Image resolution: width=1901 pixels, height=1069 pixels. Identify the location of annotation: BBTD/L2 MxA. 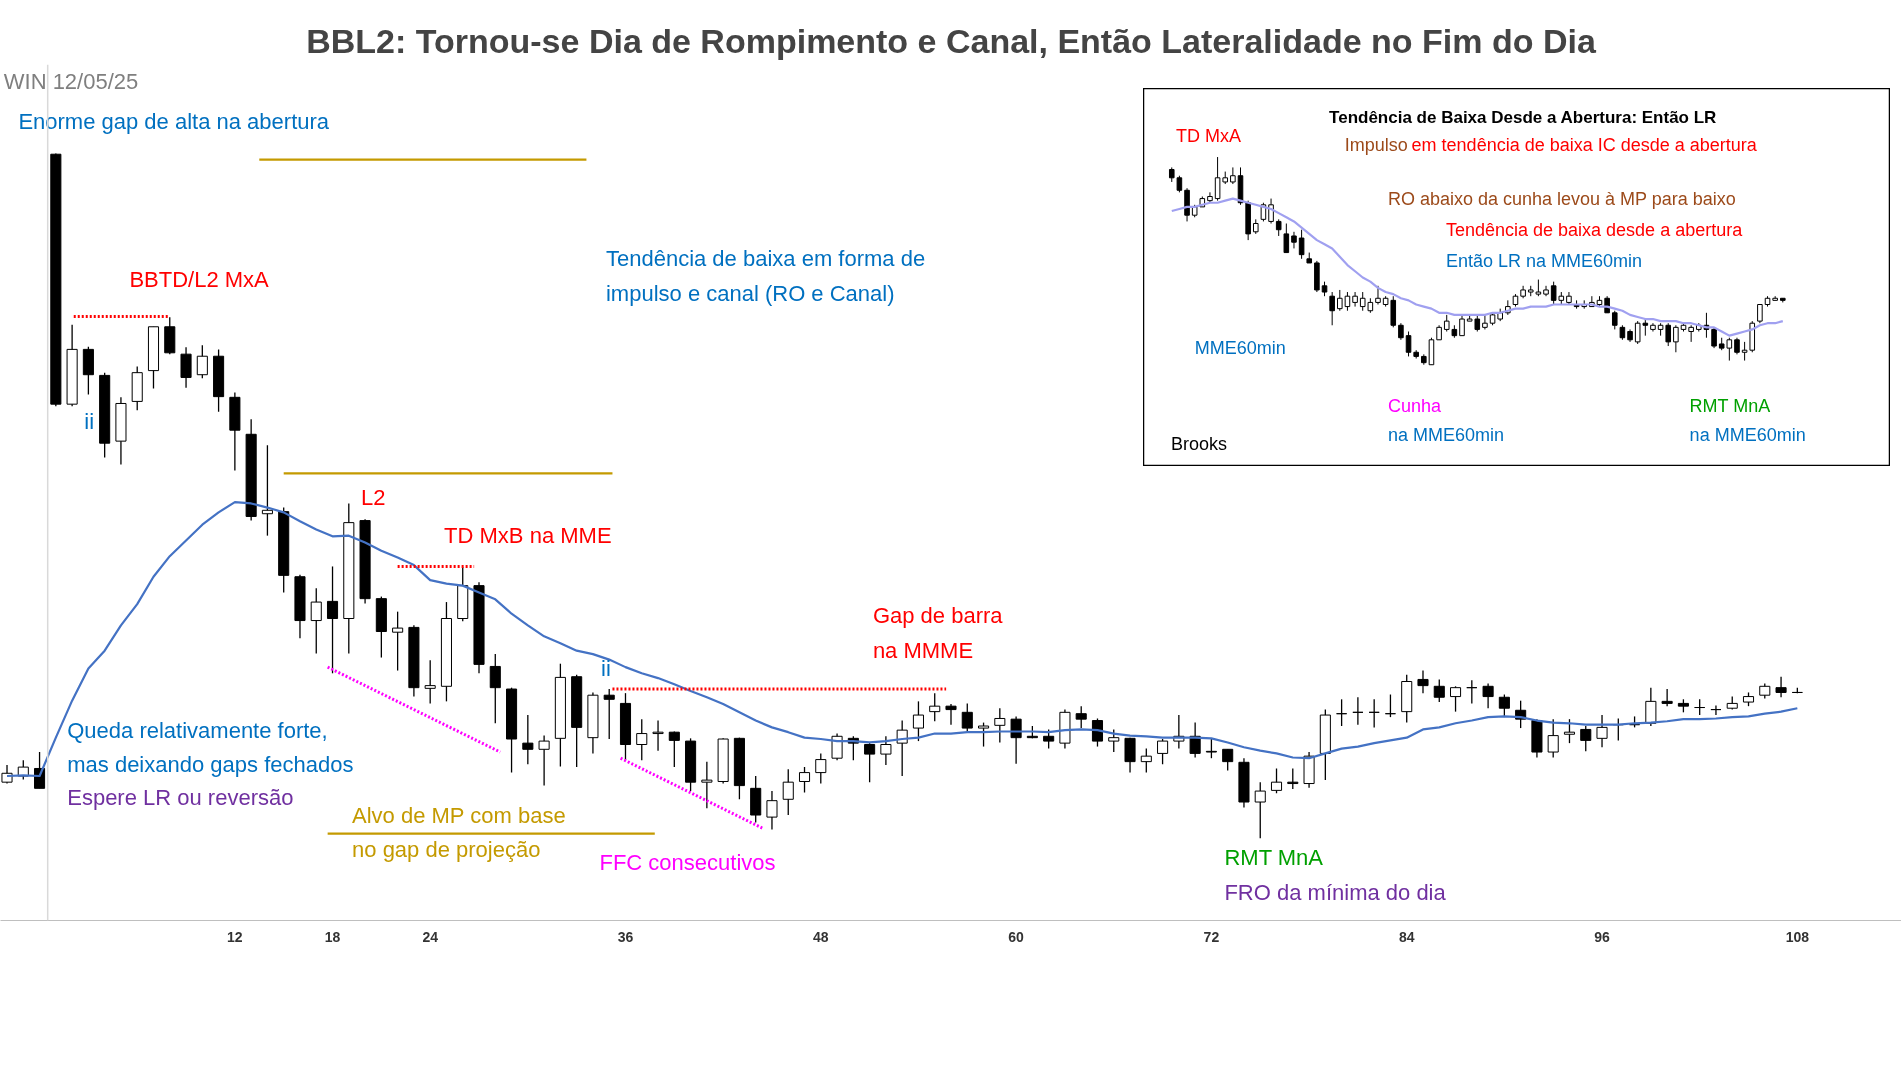
(199, 280).